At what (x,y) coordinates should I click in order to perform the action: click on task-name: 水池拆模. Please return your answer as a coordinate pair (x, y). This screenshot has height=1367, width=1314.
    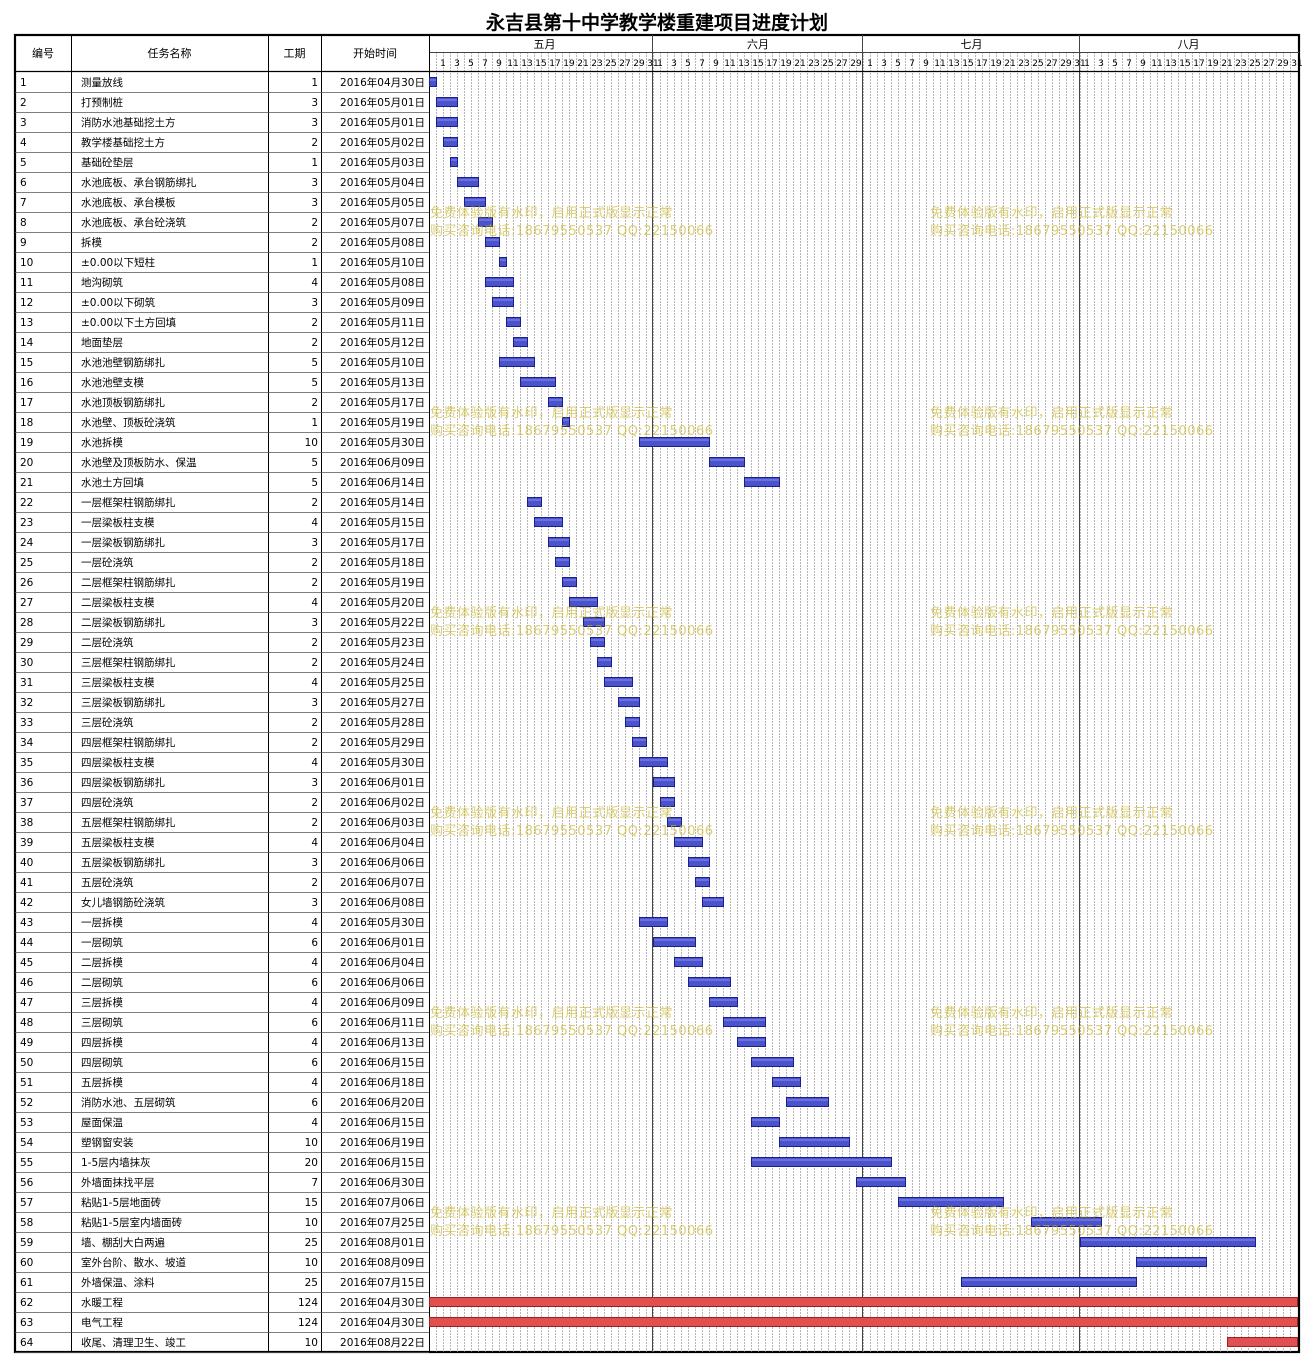
    Looking at the image, I should click on (102, 442).